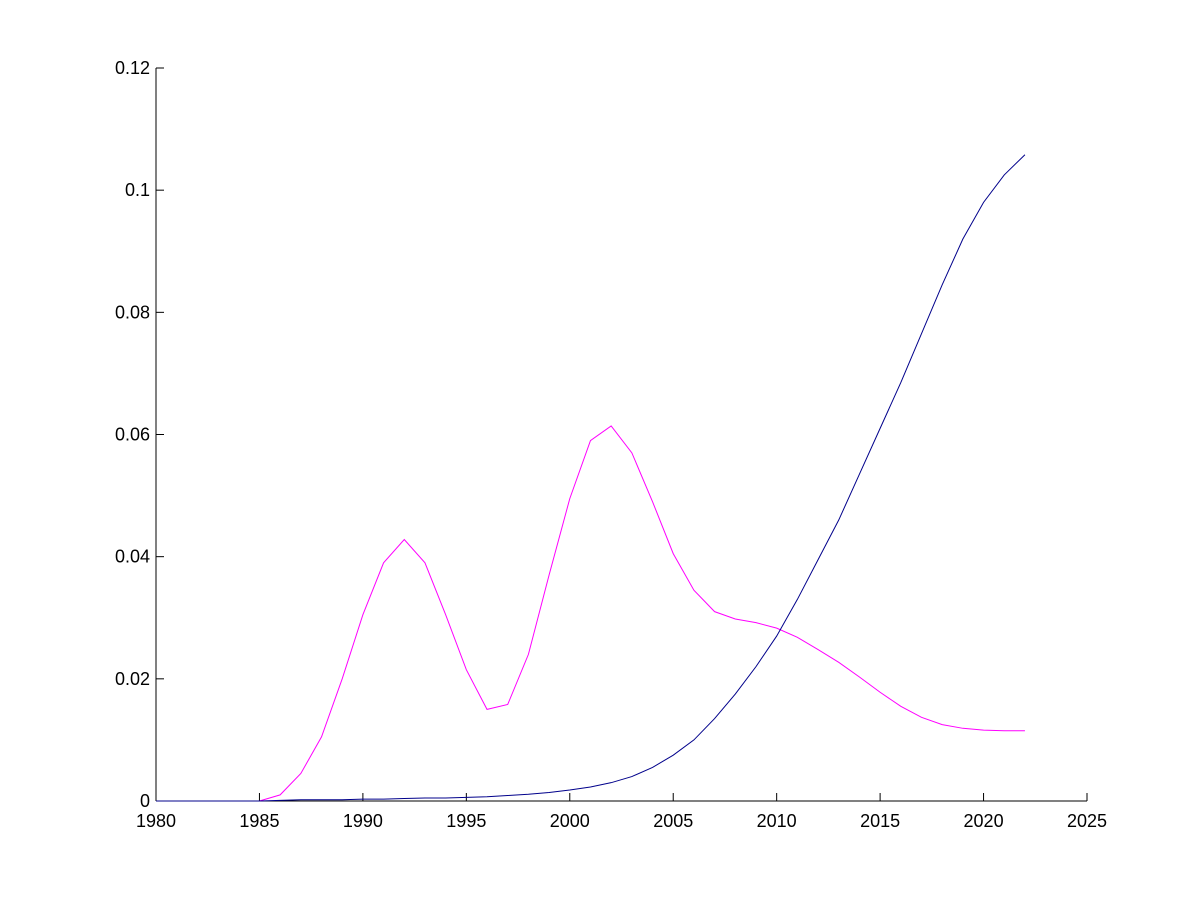 This screenshot has height=900, width=1200. Describe the element at coordinates (673, 821) in the screenshot. I see `x-tick-label: 2005` at that location.